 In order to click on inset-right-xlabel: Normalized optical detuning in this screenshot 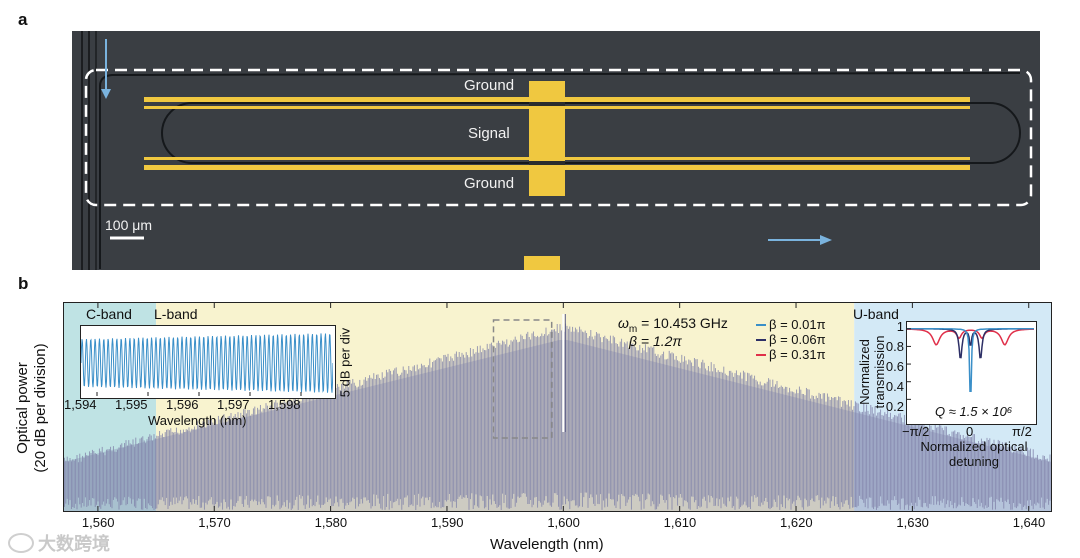, I will do `click(974, 454)`.